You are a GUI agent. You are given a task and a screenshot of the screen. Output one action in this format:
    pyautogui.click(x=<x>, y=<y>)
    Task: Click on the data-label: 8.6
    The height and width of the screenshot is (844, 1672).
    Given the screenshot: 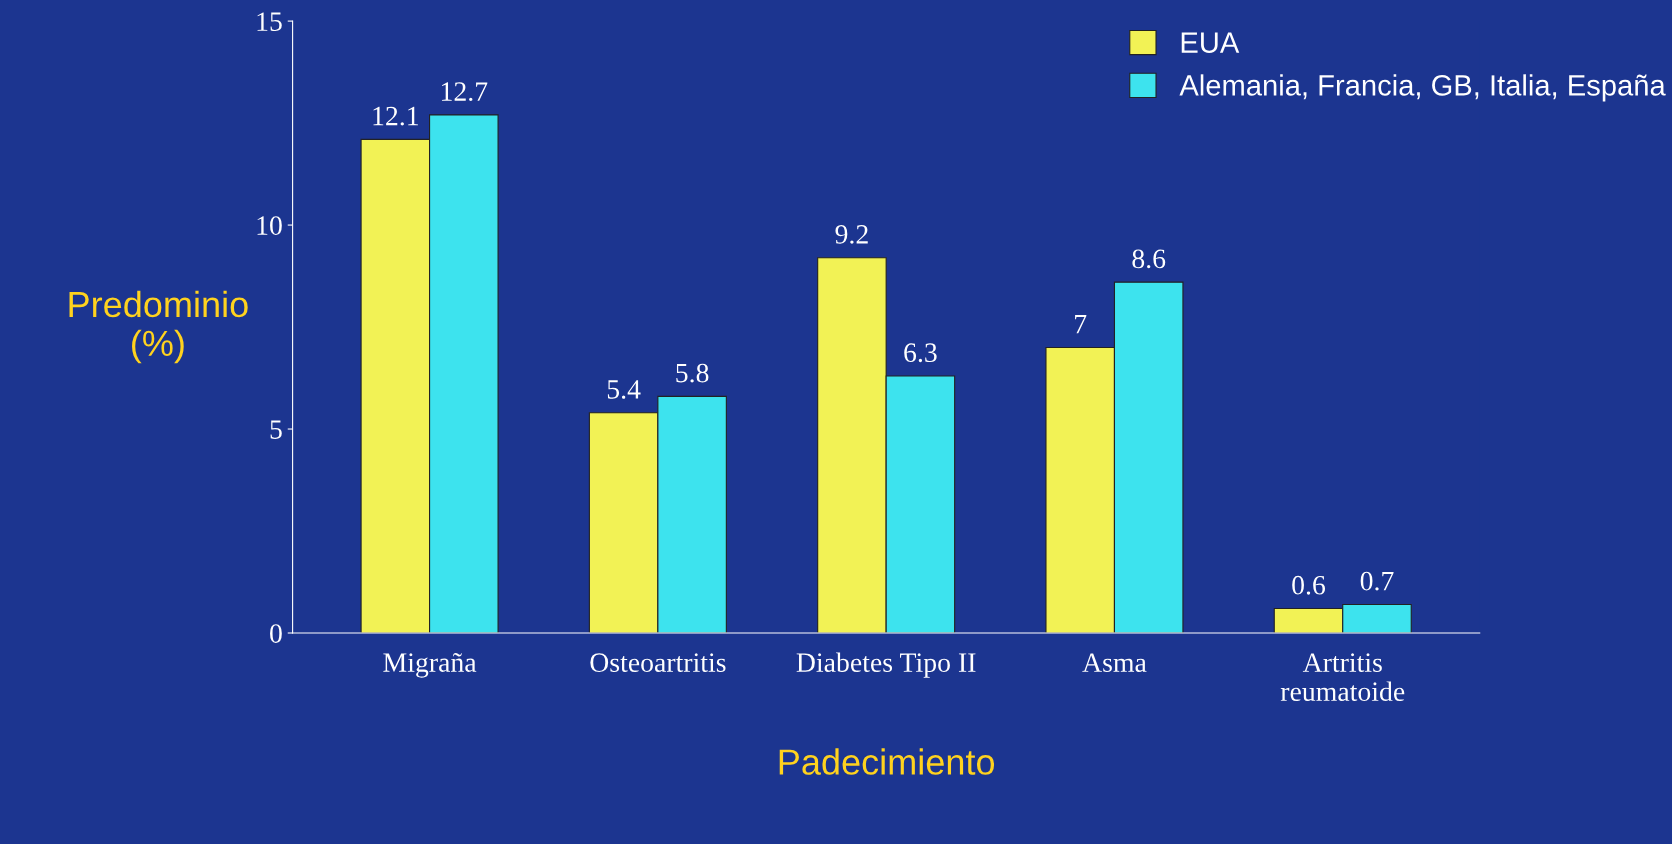 What is the action you would take?
    pyautogui.click(x=1149, y=259)
    